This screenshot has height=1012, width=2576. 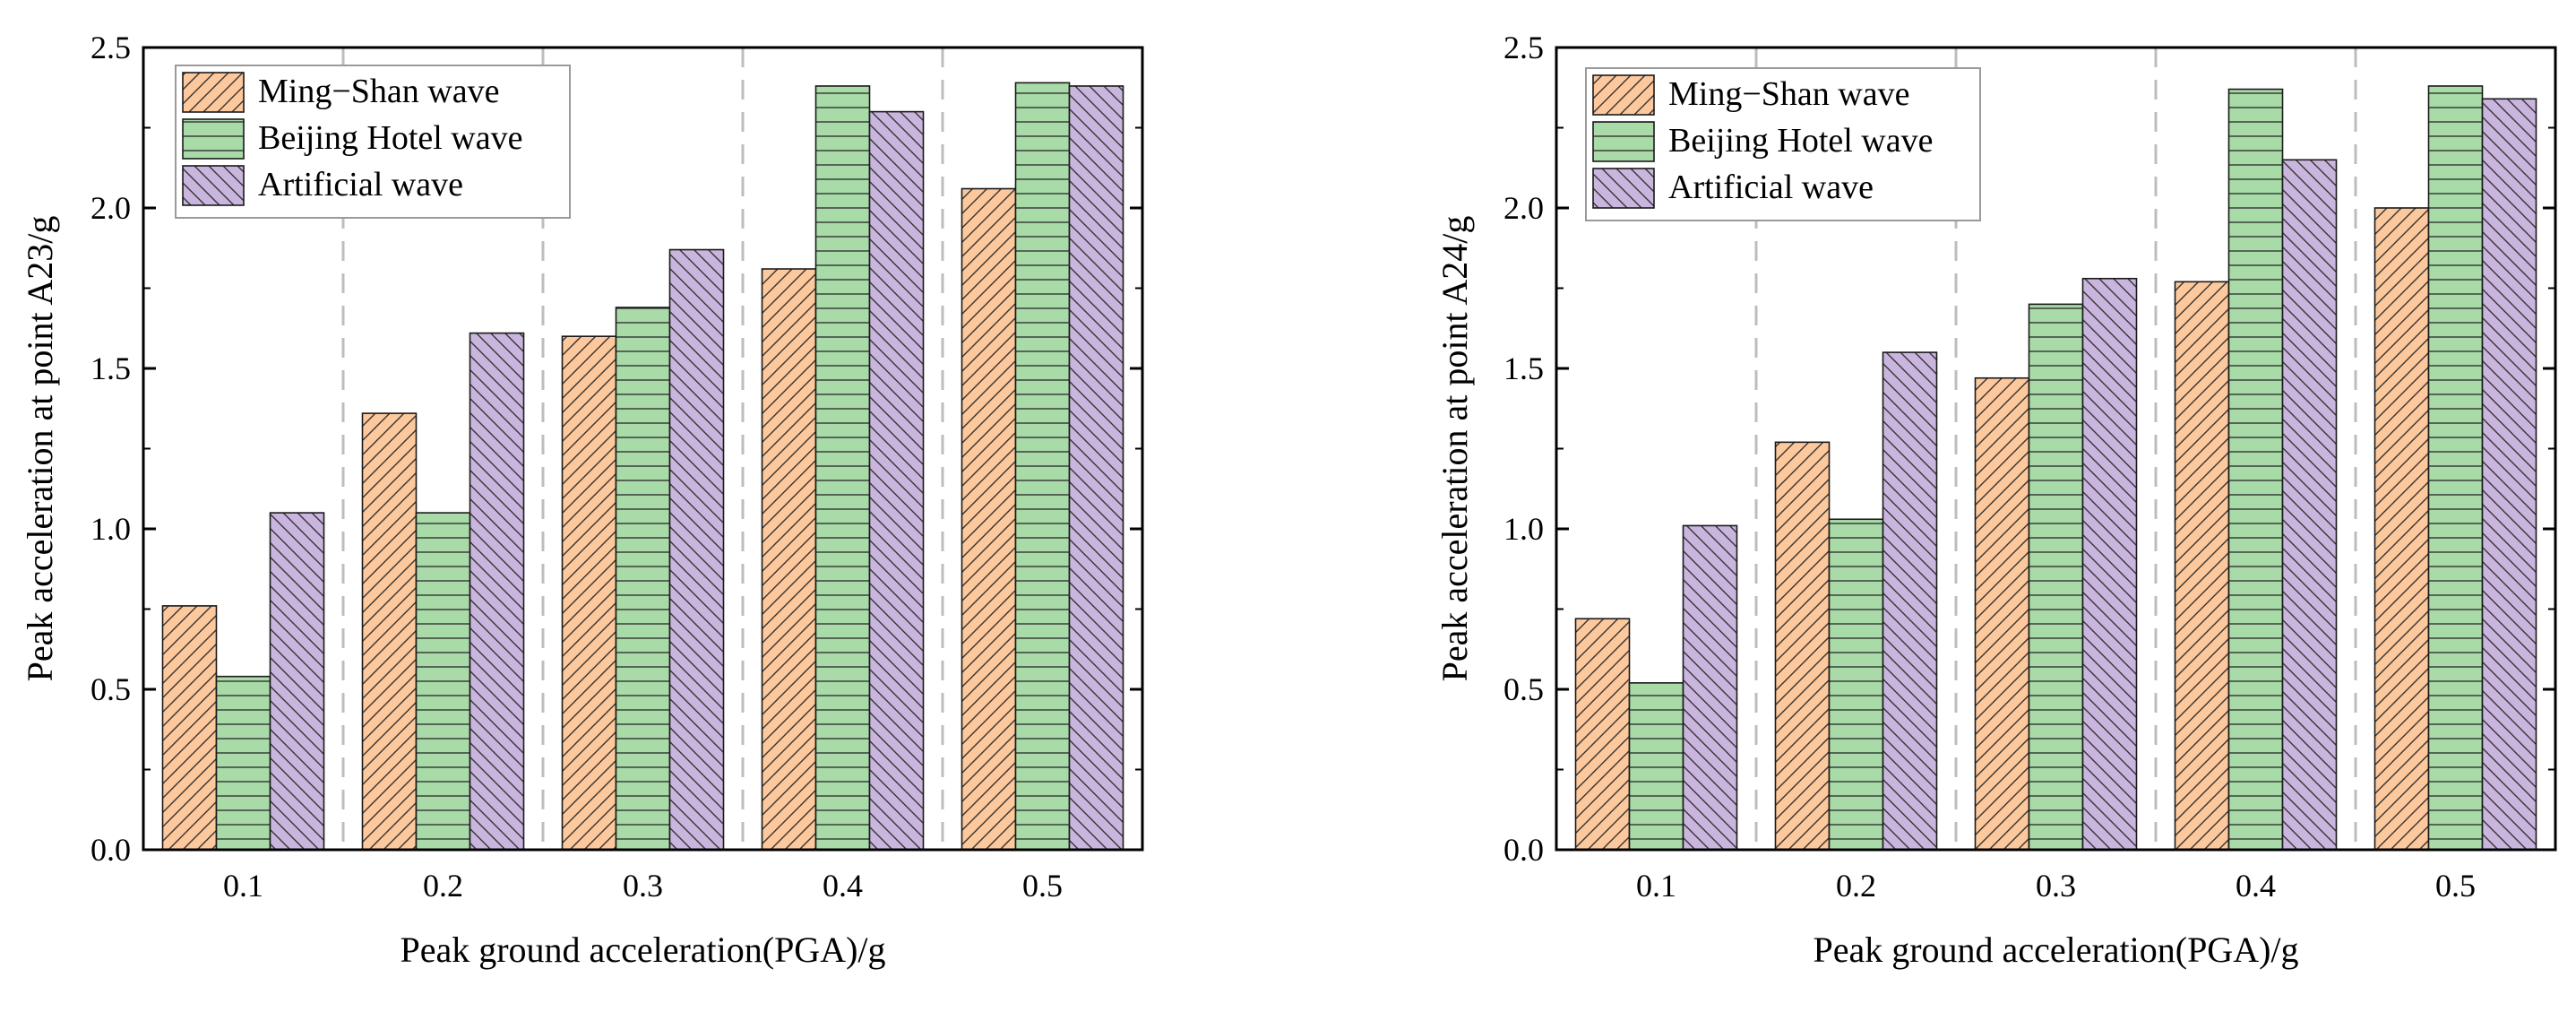 What do you see at coordinates (40, 449) in the screenshot?
I see `y-axis-title: Peak acceleration at point A23/g` at bounding box center [40, 449].